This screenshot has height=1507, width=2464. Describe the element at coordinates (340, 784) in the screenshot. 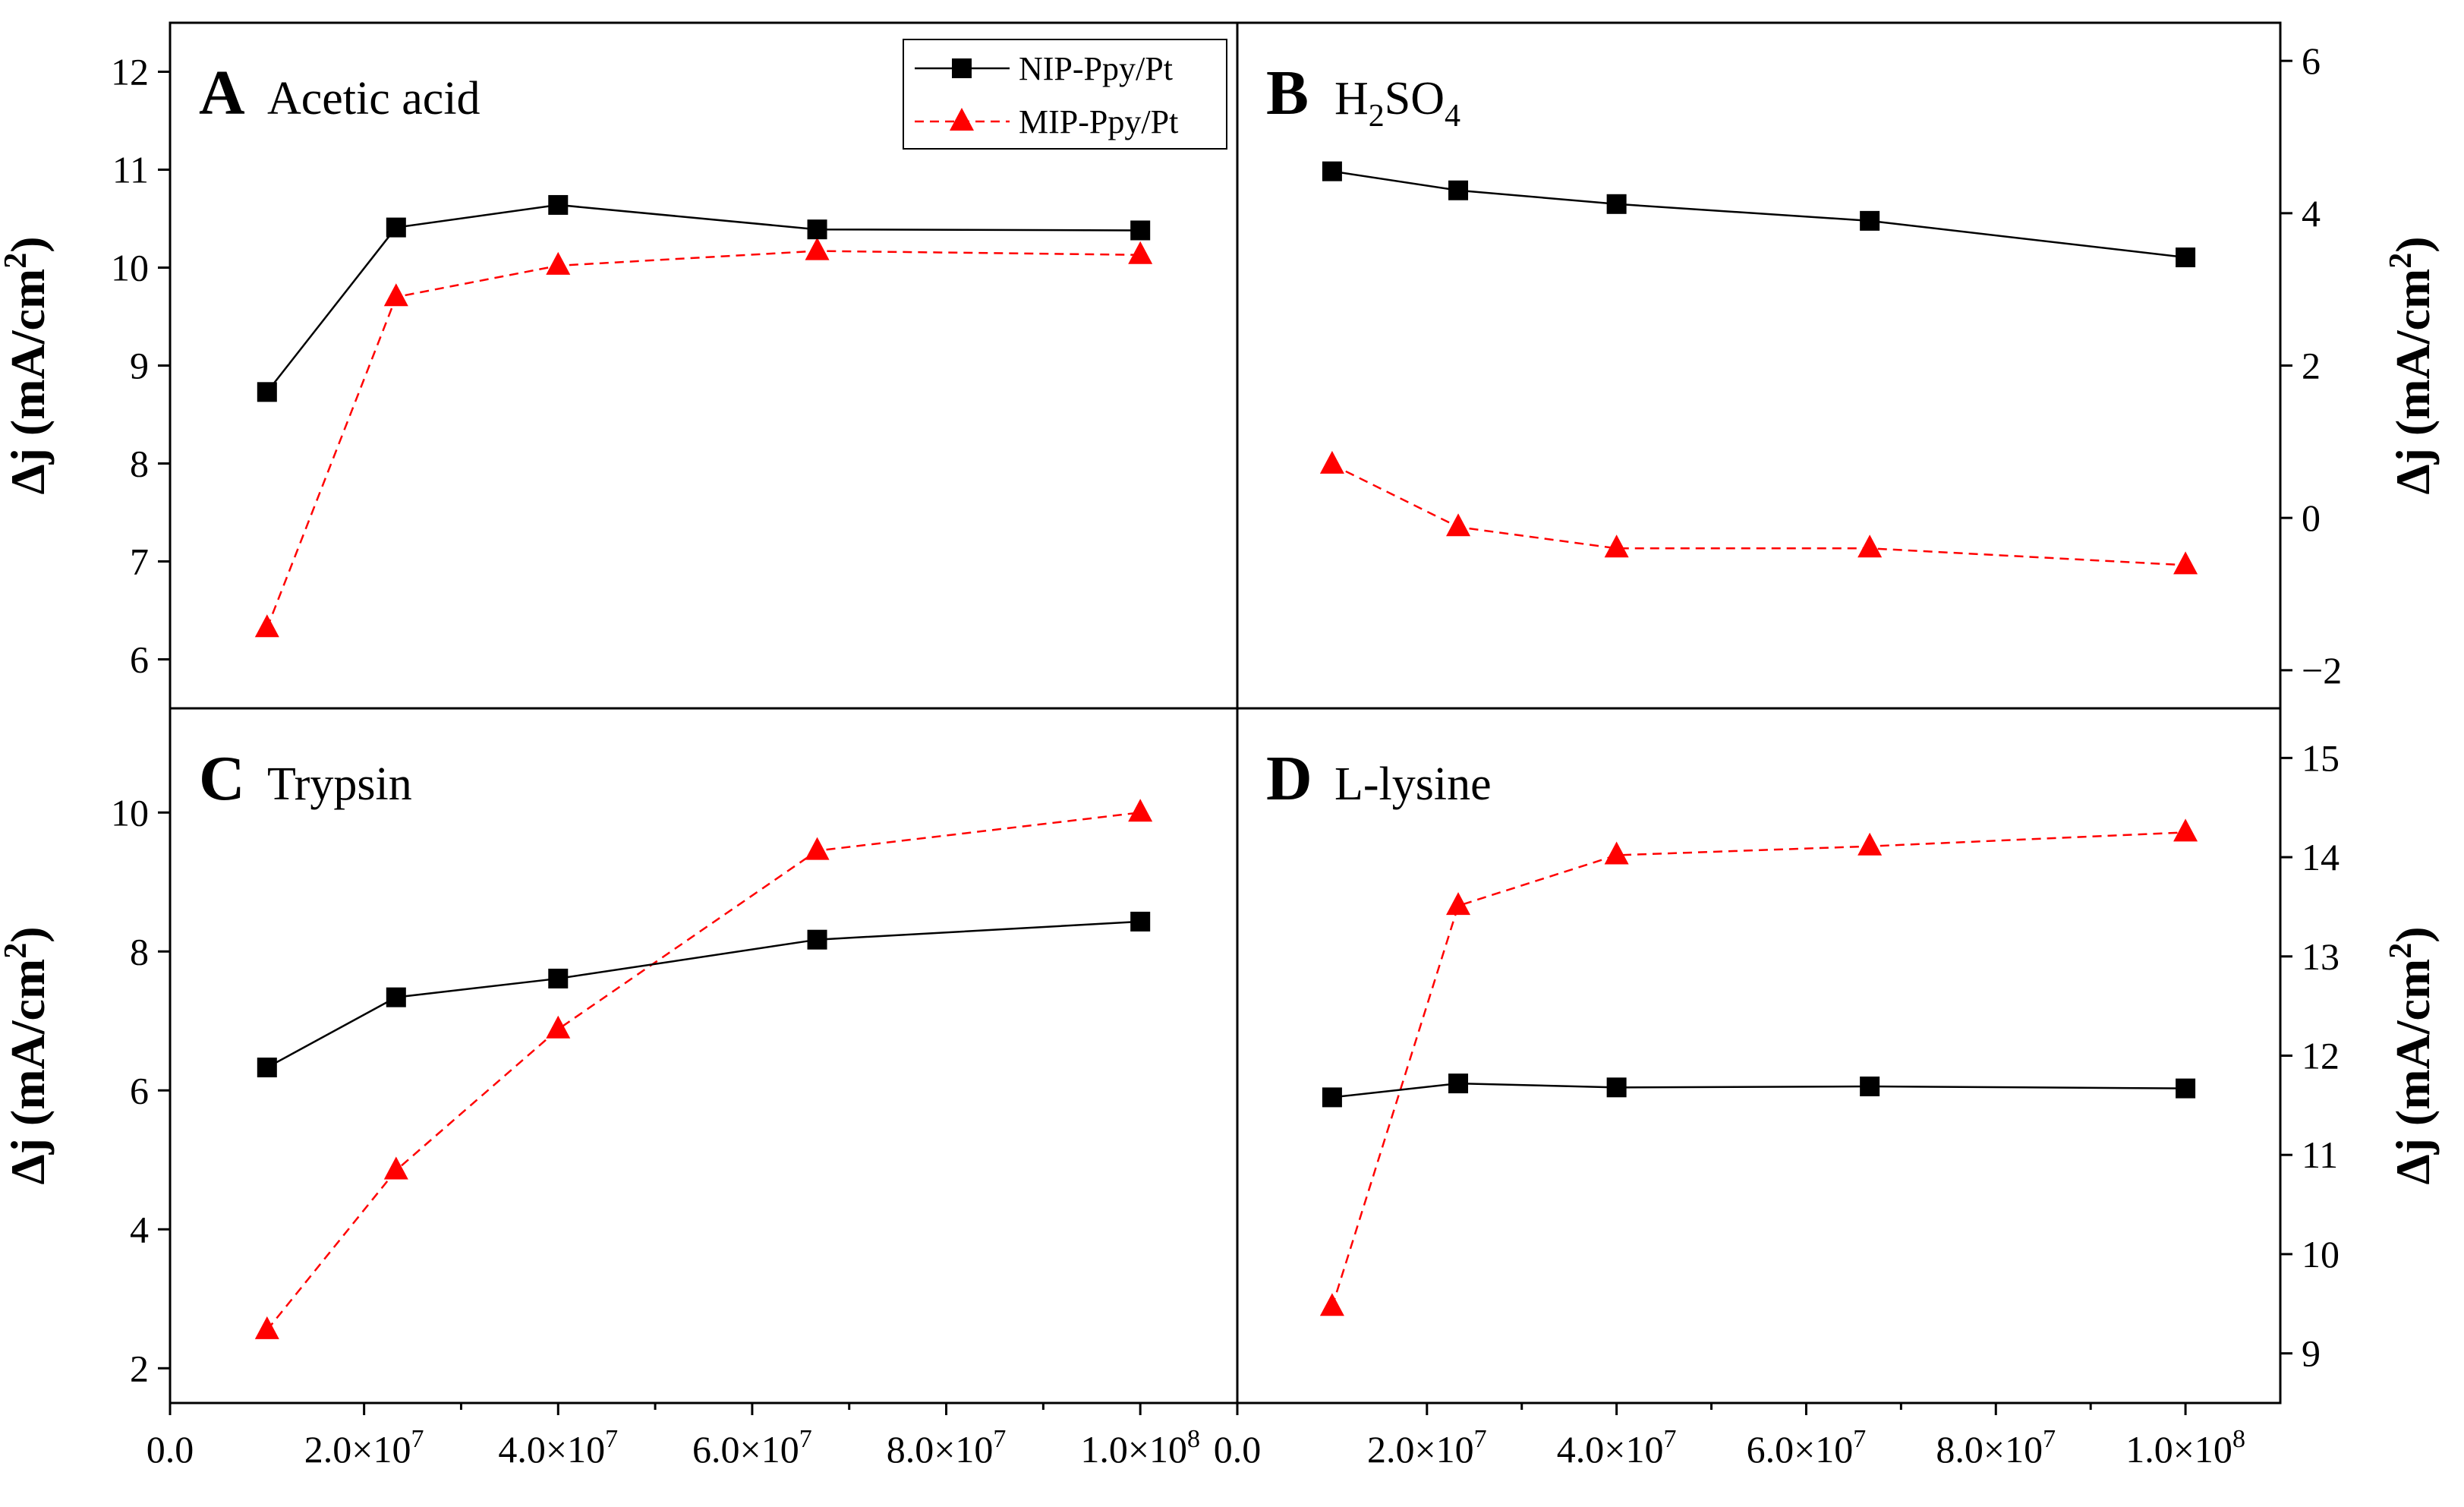

I see `panel-title: Trypsin` at that location.